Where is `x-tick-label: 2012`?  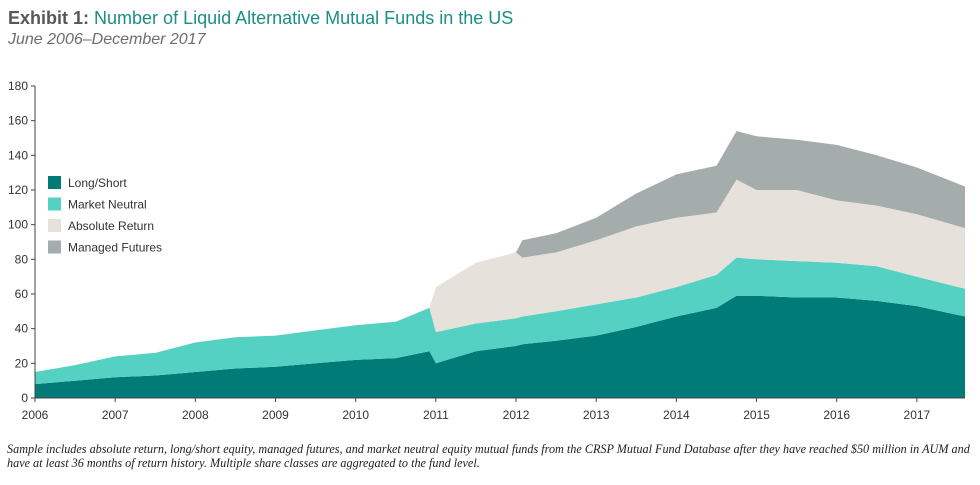
x-tick-label: 2012 is located at coordinates (516, 415).